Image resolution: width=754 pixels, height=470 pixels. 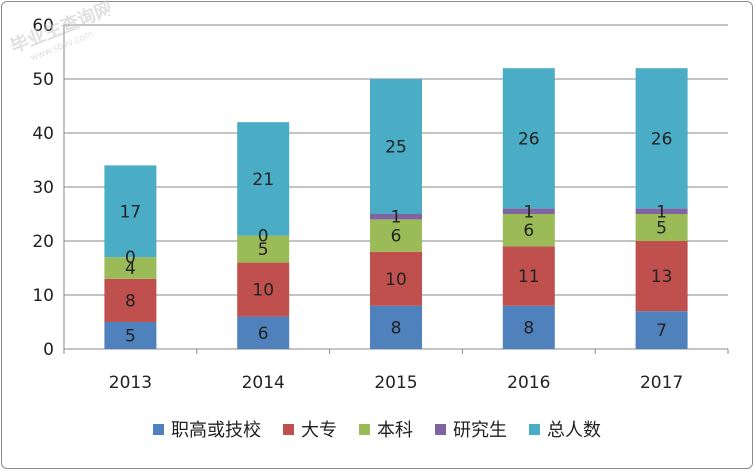 I want to click on data-label: 11, so click(x=529, y=277).